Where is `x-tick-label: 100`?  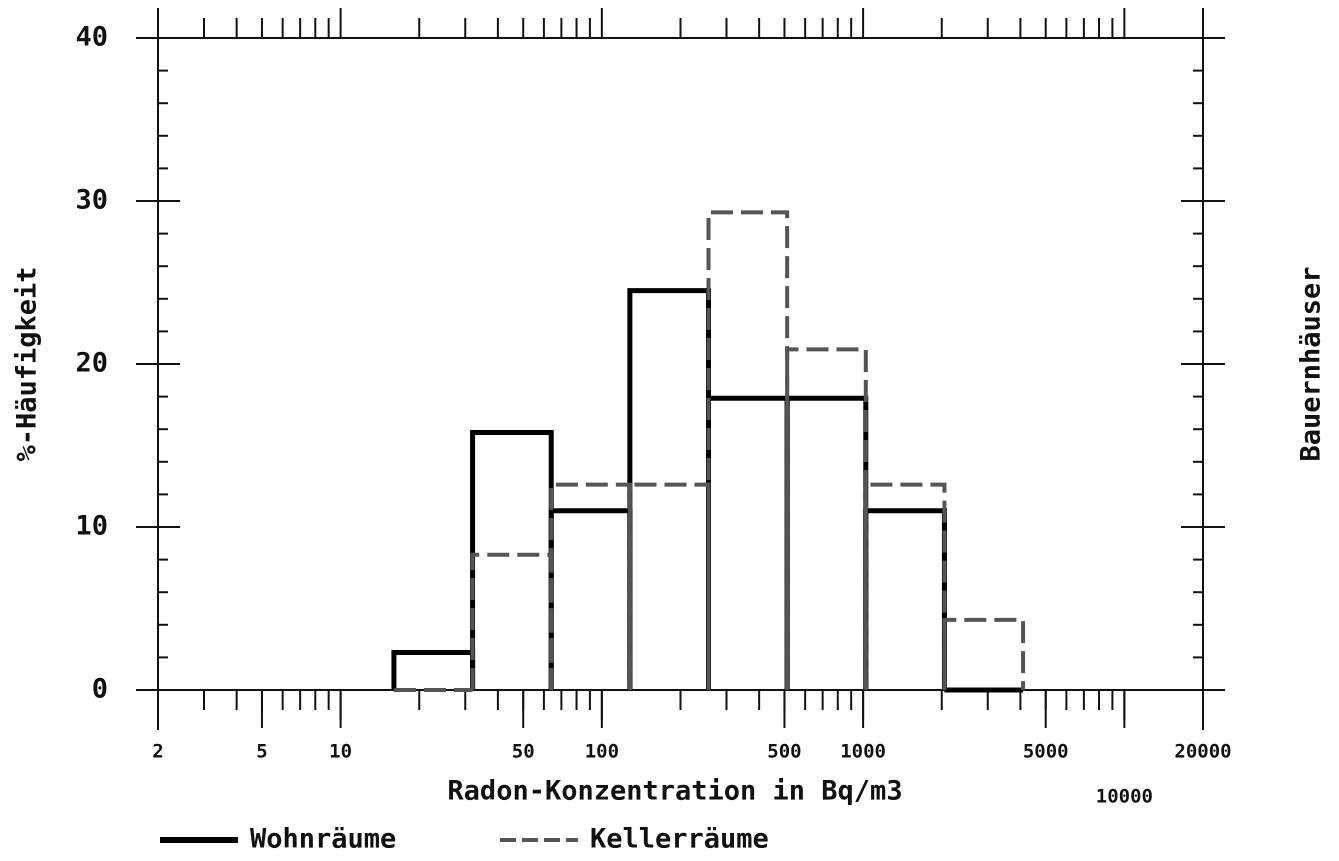
x-tick-label: 100 is located at coordinates (602, 752).